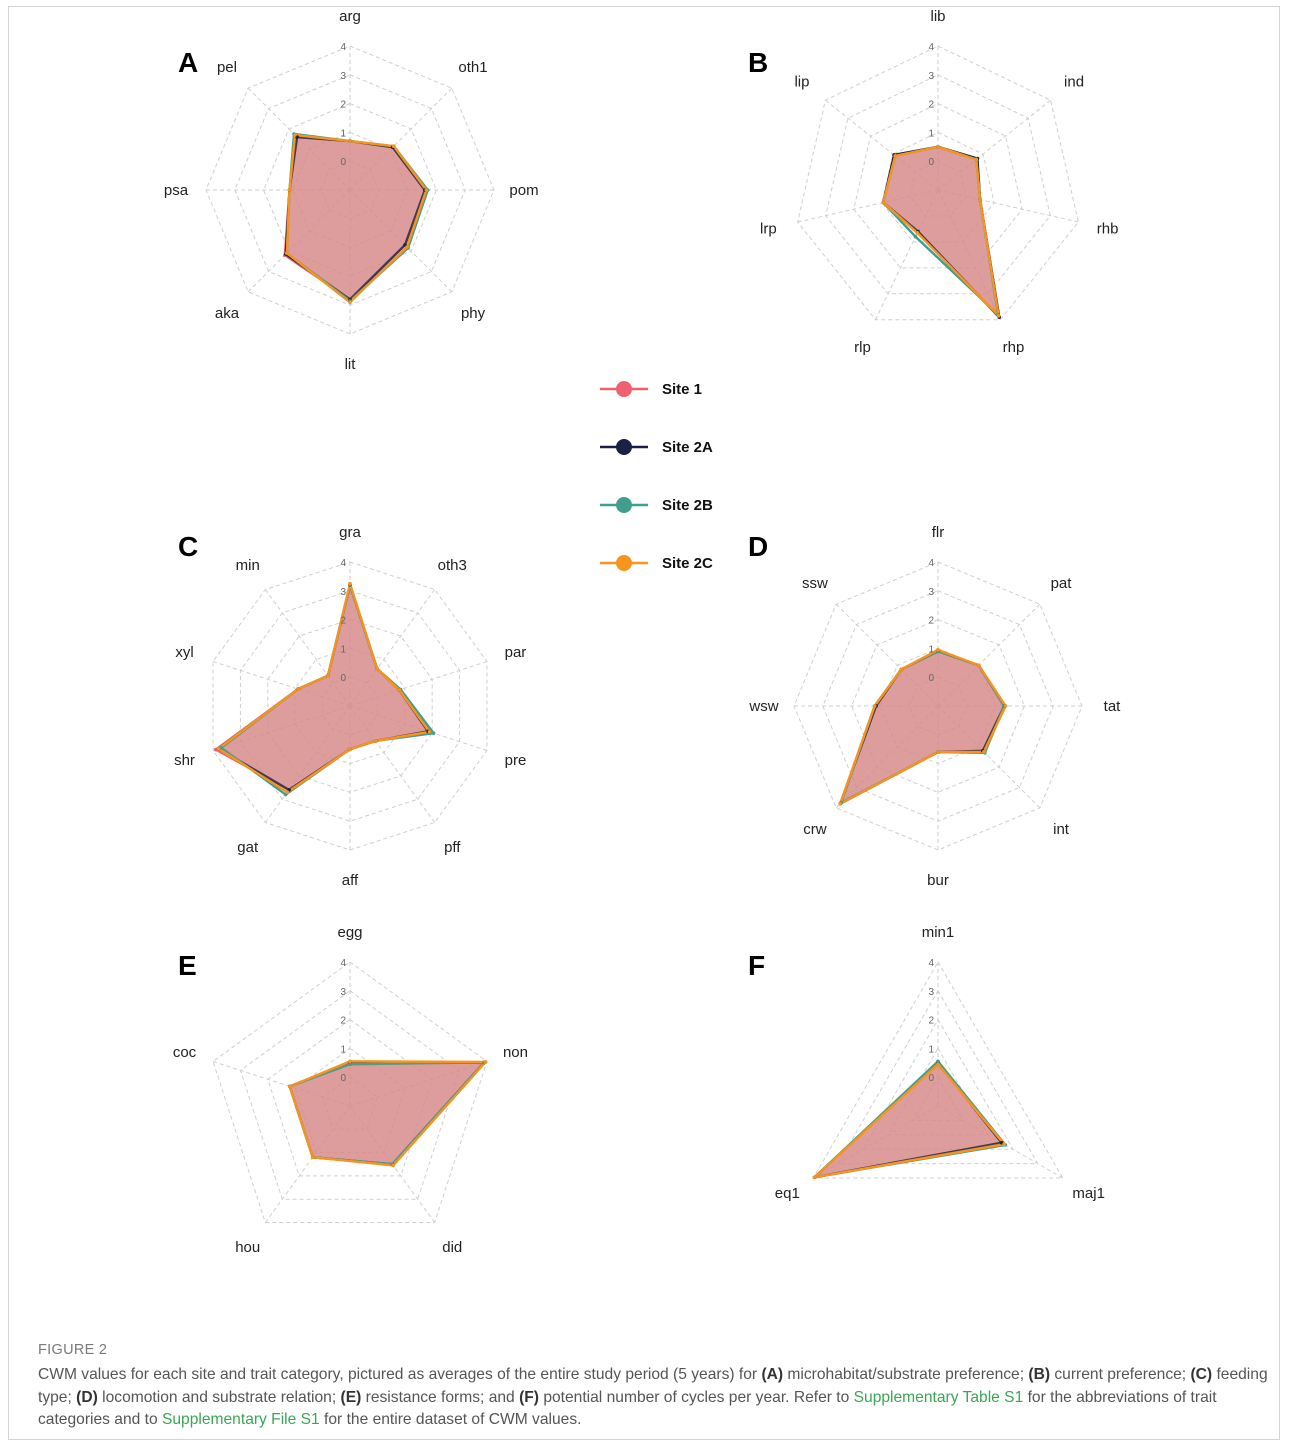 The image size is (1292, 1448). Describe the element at coordinates (452, 1247) in the screenshot. I see `axis-label: did` at that location.